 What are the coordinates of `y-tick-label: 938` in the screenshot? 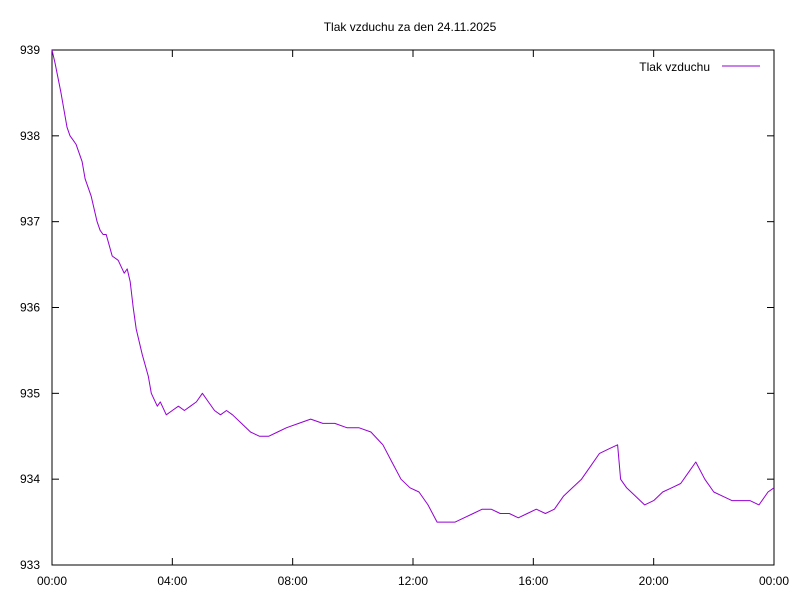 It's located at (30, 136).